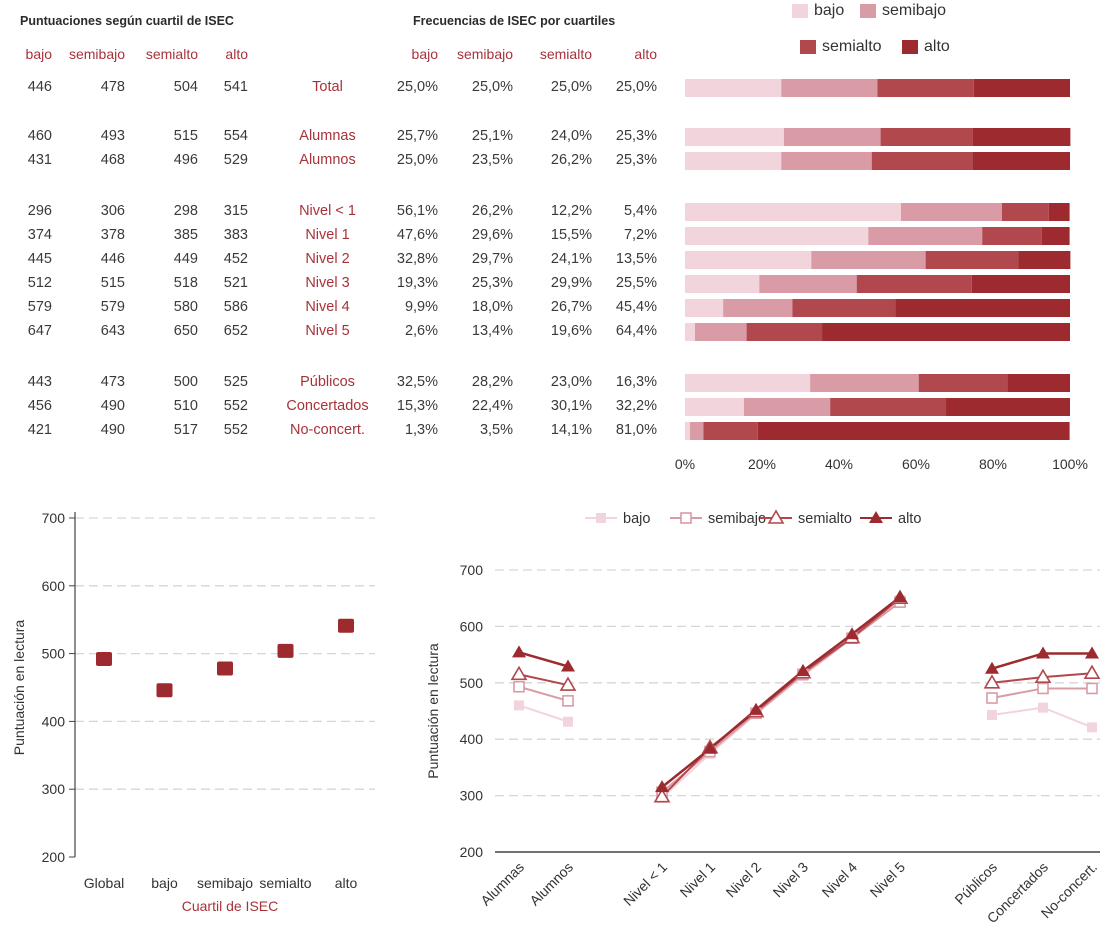  What do you see at coordinates (484, 54) in the screenshot?
I see `freq-header-semibajo: semibajo` at bounding box center [484, 54].